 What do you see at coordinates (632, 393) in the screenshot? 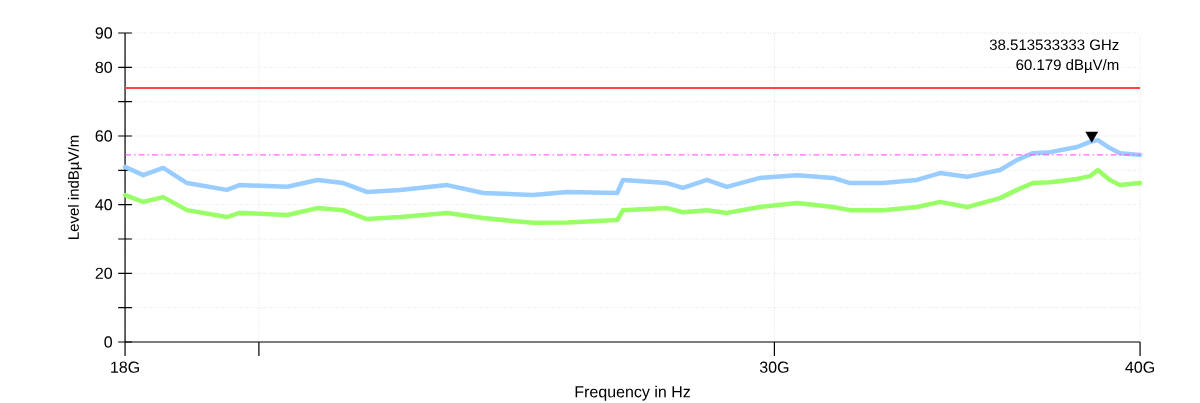
I see `x-axis-title: Frequency in Hz` at bounding box center [632, 393].